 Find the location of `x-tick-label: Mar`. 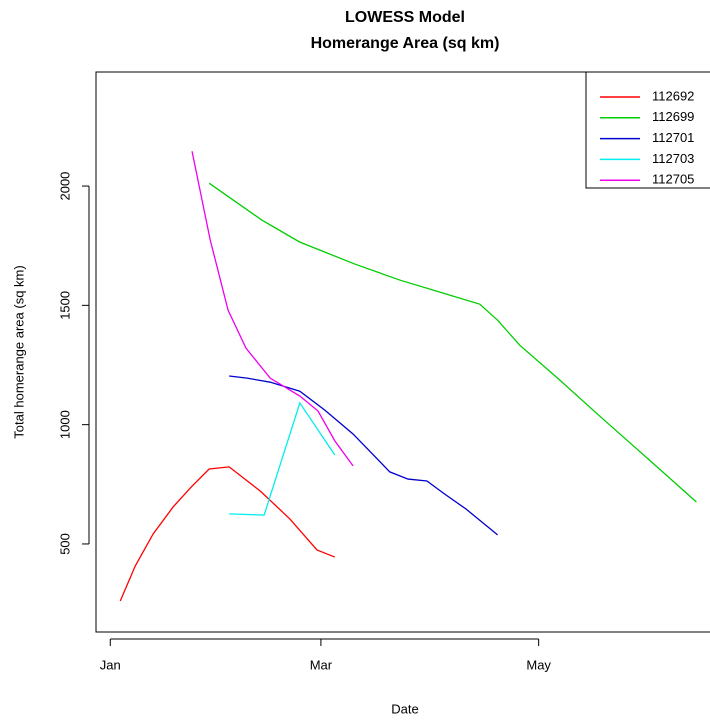

x-tick-label: Mar is located at coordinates (321, 664).